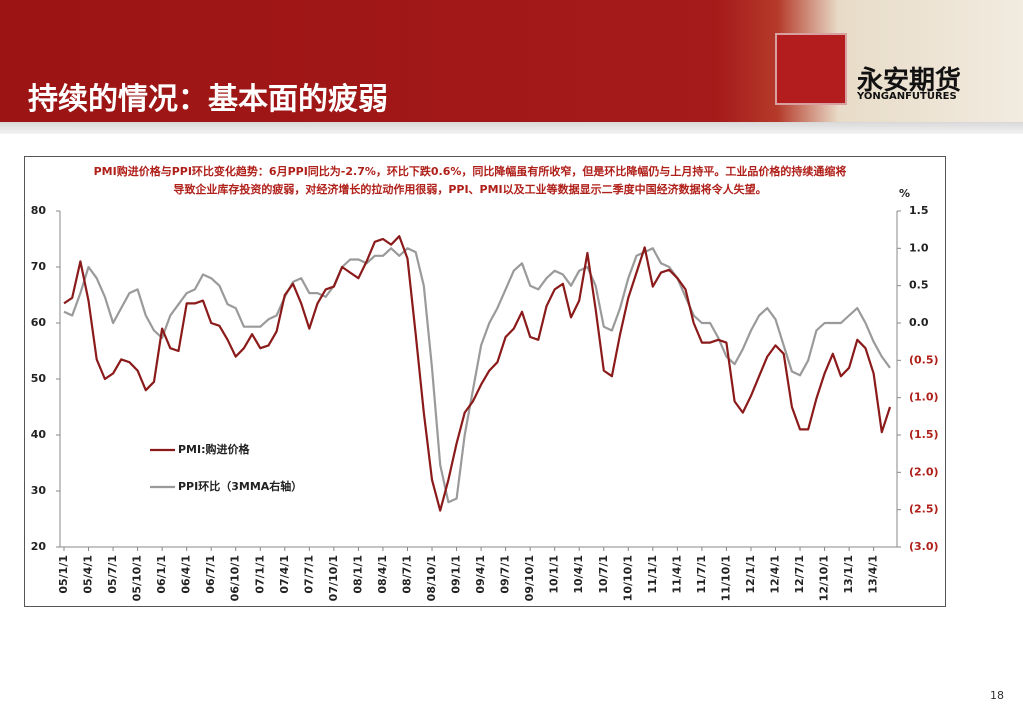 This screenshot has height=708, width=1023. Describe the element at coordinates (186, 574) in the screenshot. I see `x-tick-label: 06/4/1` at that location.